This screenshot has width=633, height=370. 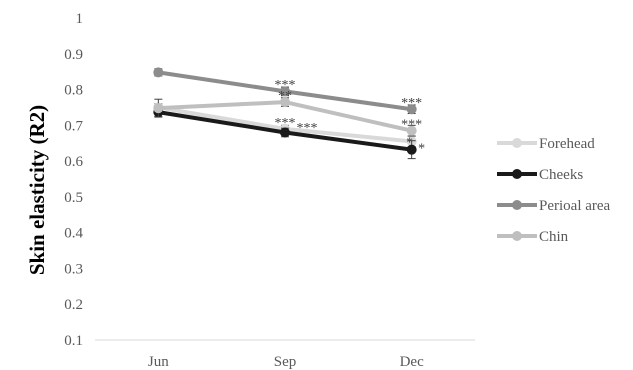 I want to click on legend-label: Perioal area, so click(x=575, y=206).